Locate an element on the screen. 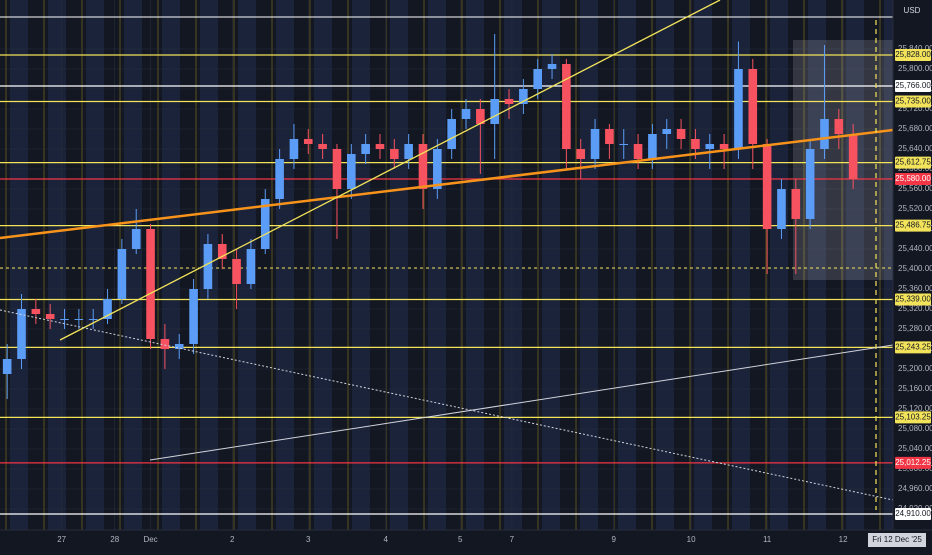 The width and height of the screenshot is (932, 555). level-label: 25,766.00 is located at coordinates (913, 85).